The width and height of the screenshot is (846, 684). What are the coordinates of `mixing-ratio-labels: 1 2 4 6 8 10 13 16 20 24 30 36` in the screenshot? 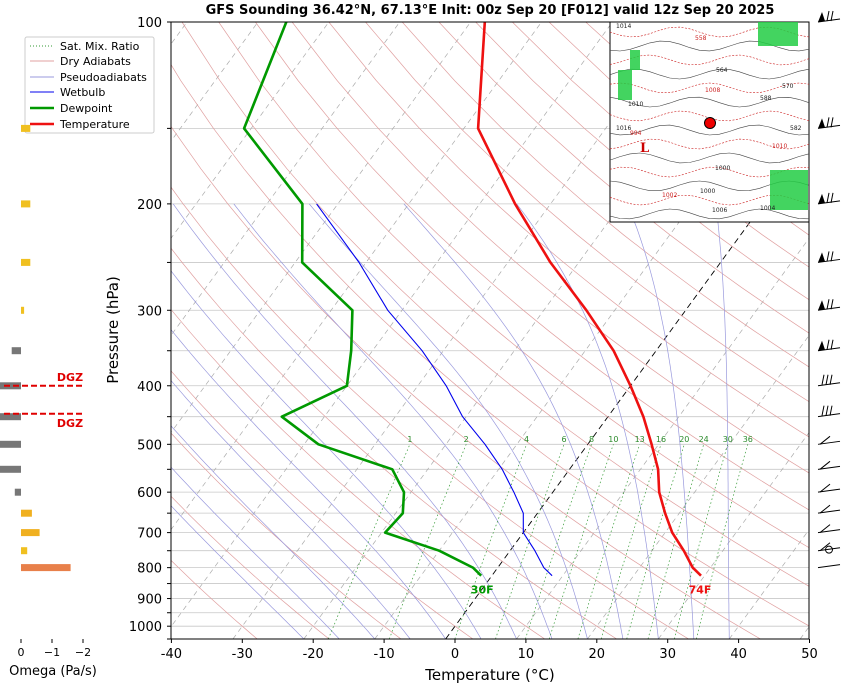 It's located at (580, 439).